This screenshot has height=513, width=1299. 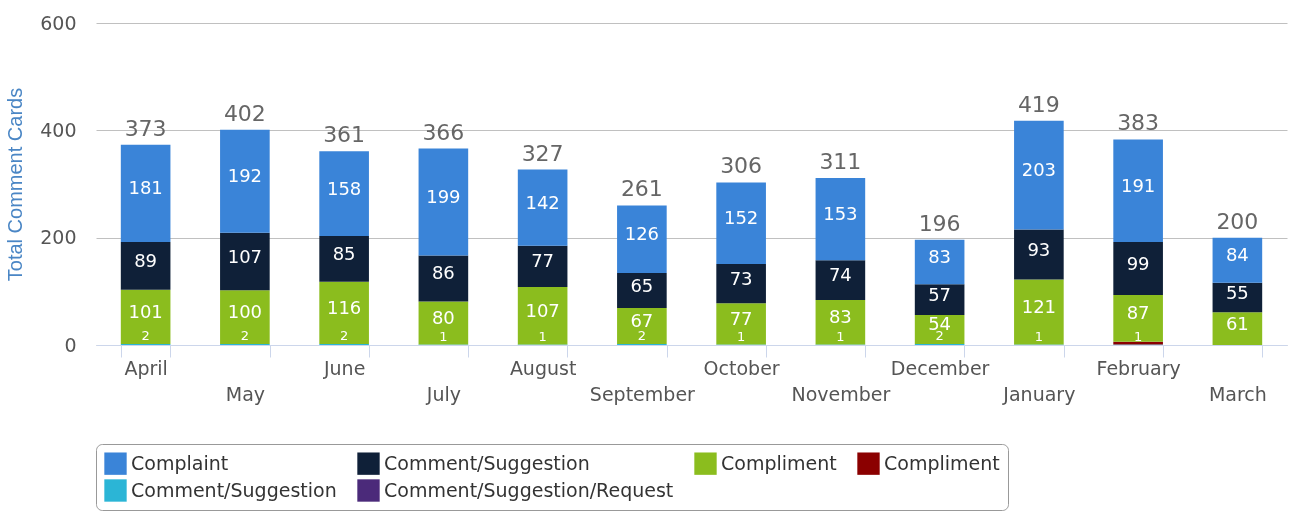 What do you see at coordinates (58, 237) in the screenshot?
I see `y-tick-label: 200` at bounding box center [58, 237].